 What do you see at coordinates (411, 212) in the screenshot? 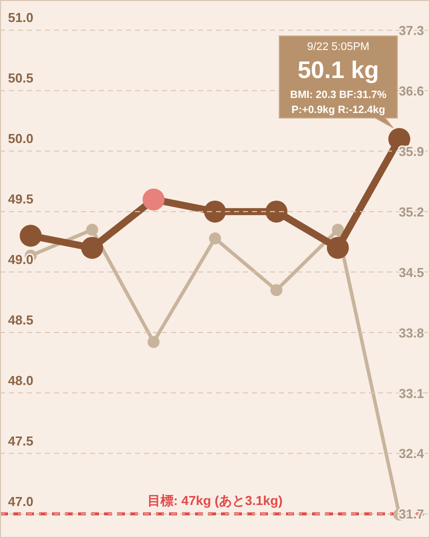
I see `y2-tick-label: 35.2` at bounding box center [411, 212].